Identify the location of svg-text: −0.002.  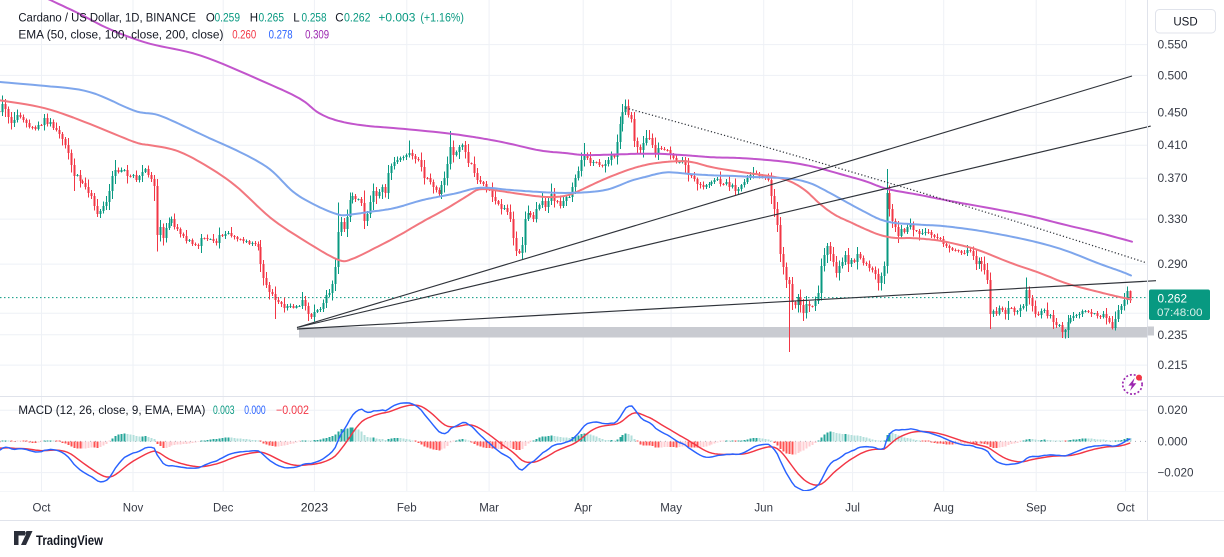
(292, 411).